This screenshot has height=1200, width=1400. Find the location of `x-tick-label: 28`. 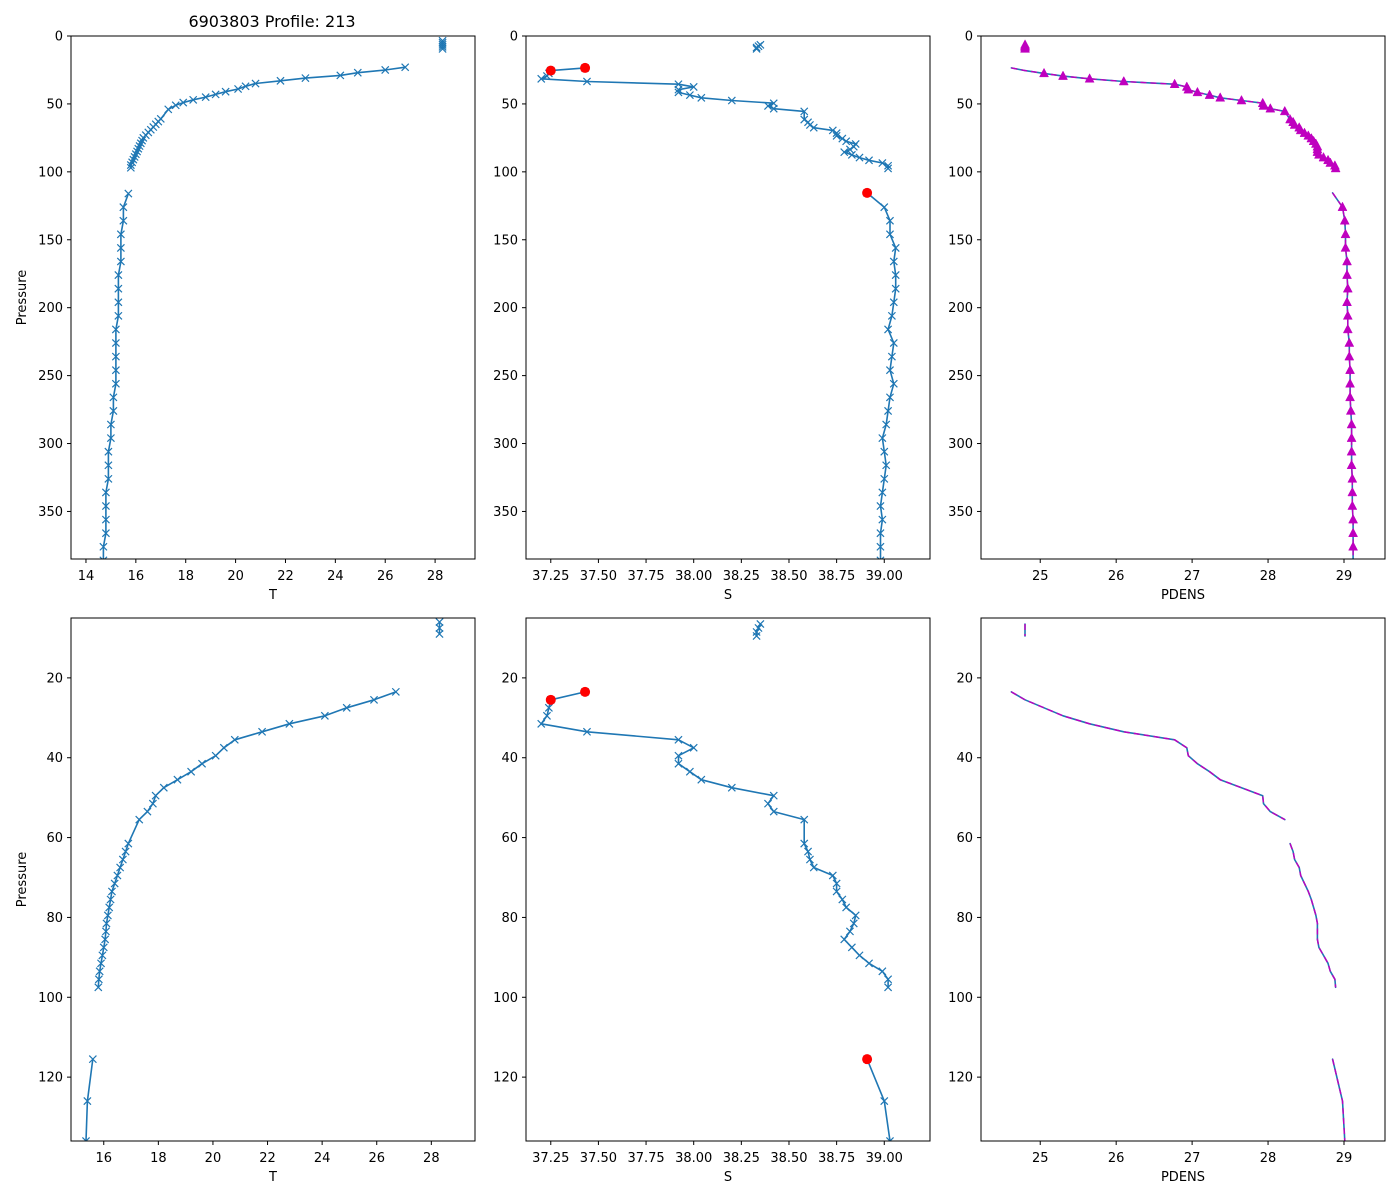

x-tick-label: 28 is located at coordinates (435, 576).